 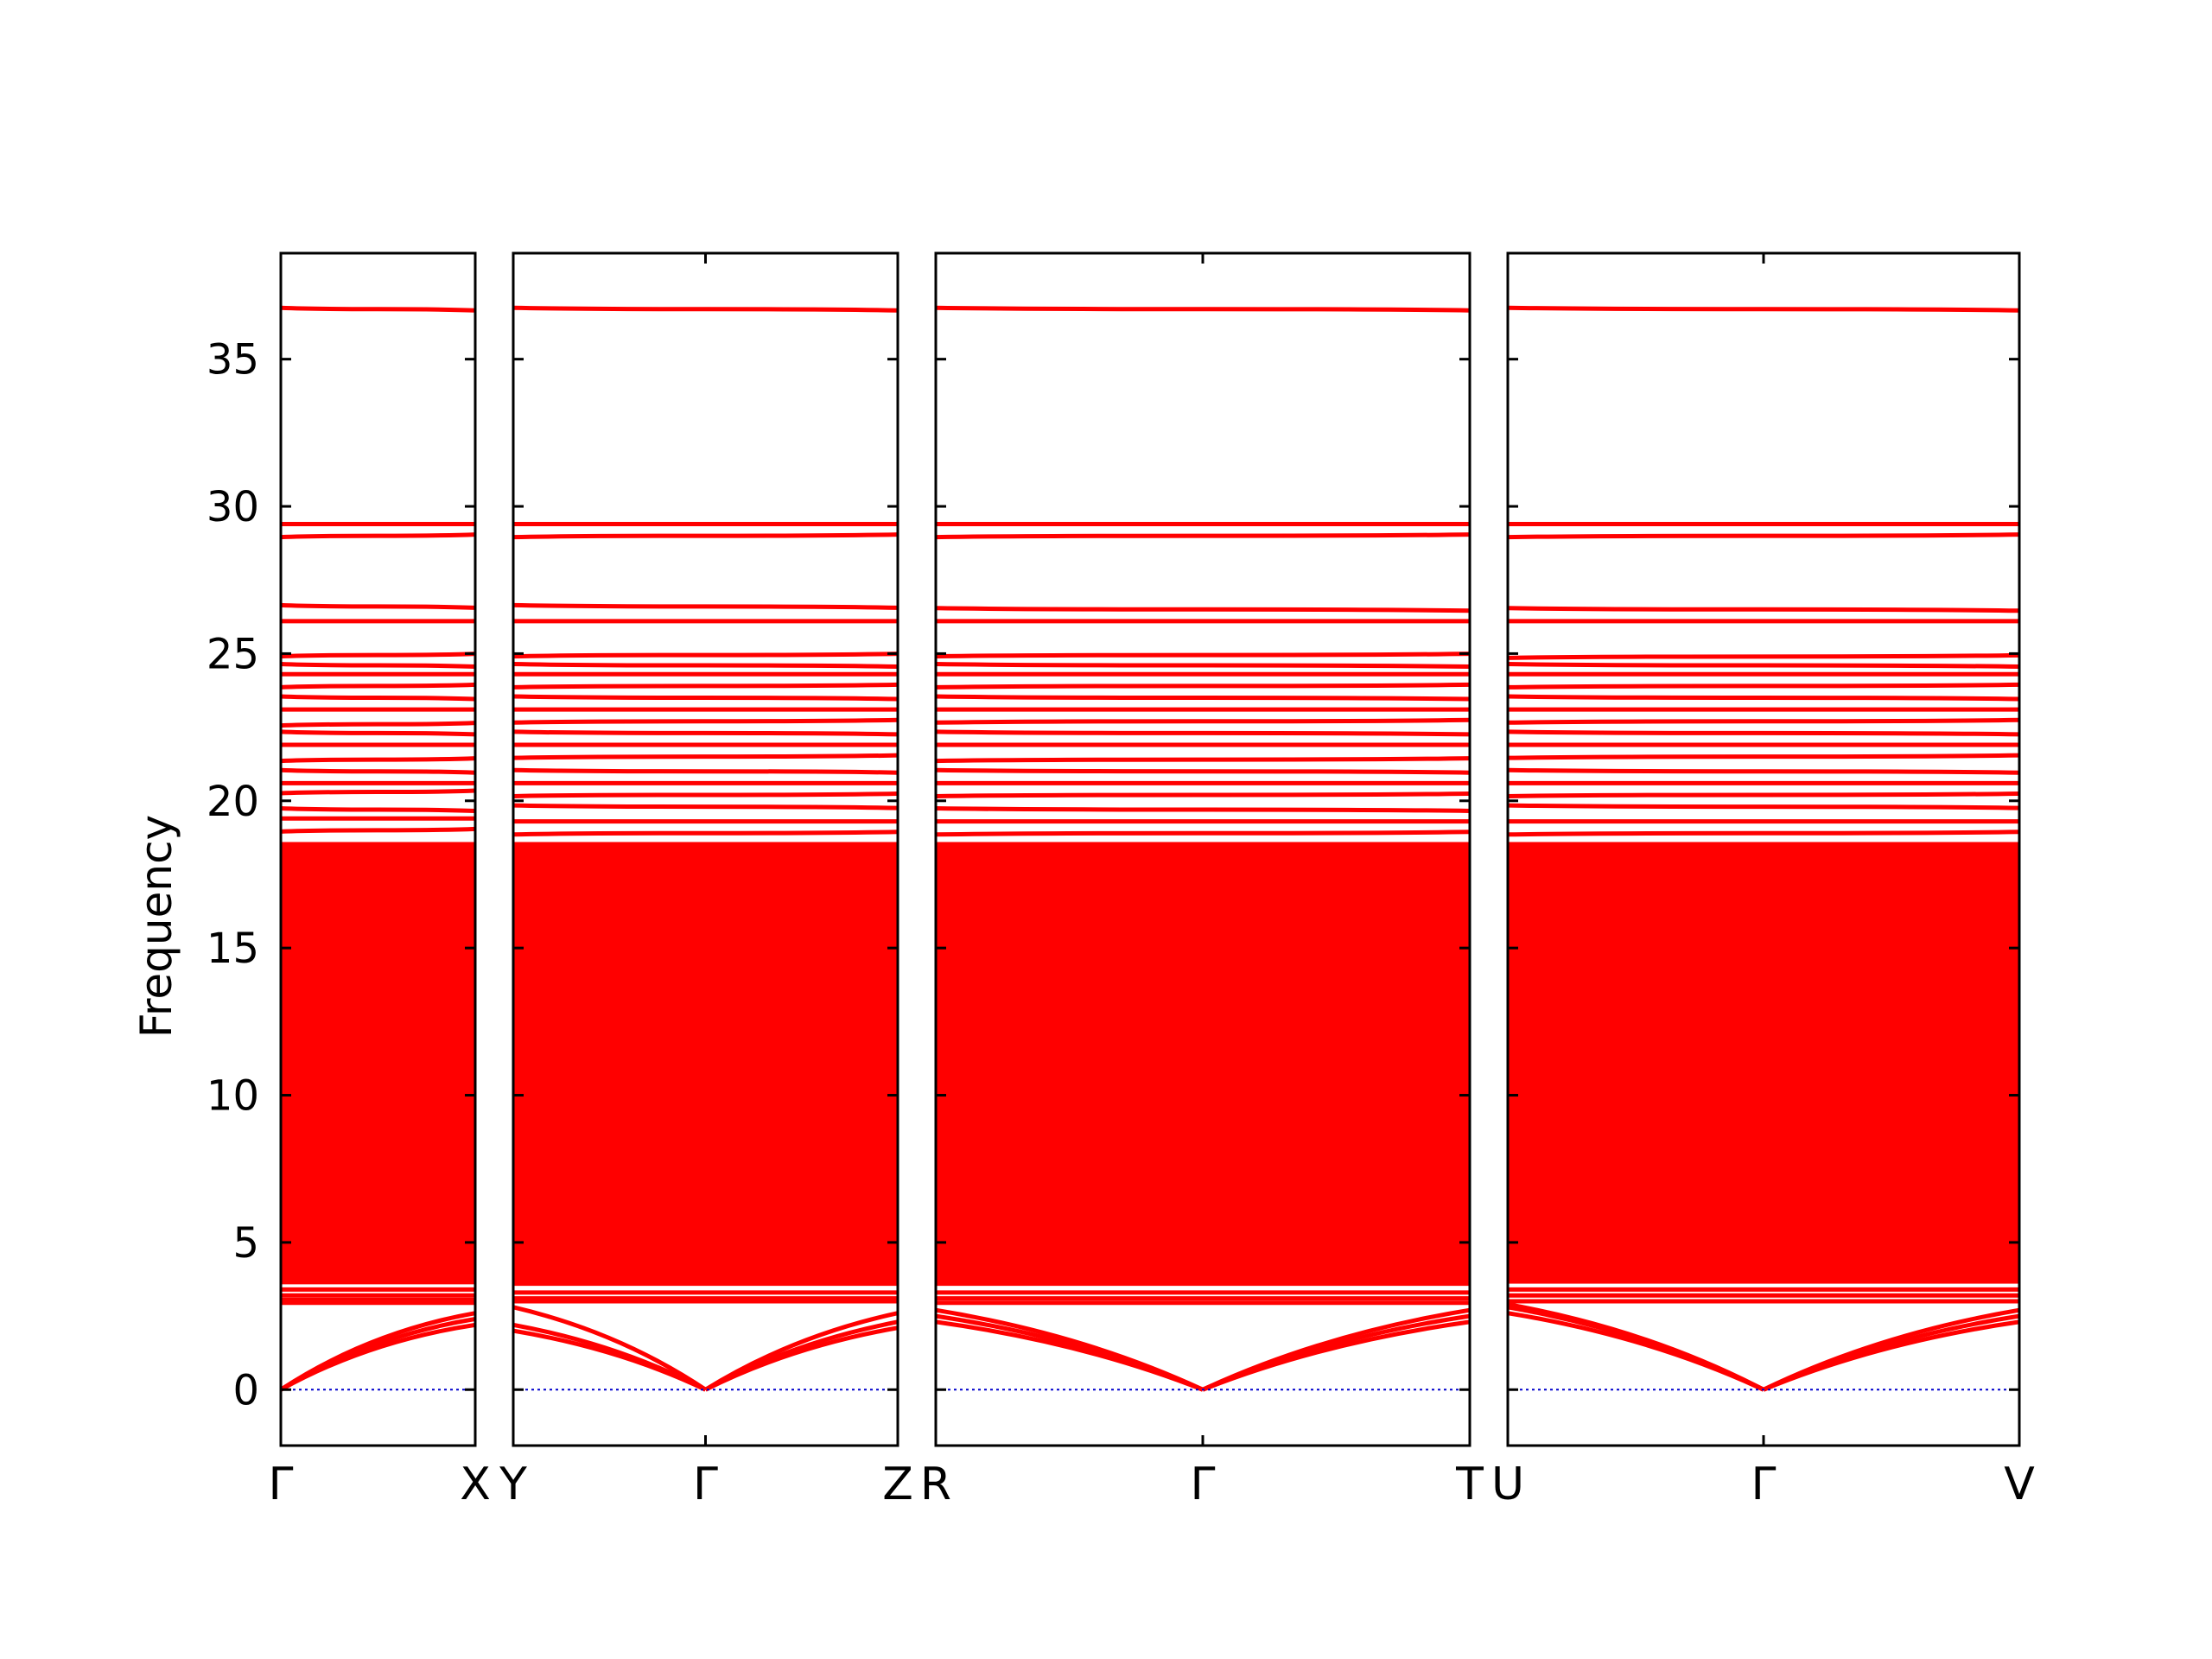 I want to click on k-point-label: X, so click(x=475, y=1484).